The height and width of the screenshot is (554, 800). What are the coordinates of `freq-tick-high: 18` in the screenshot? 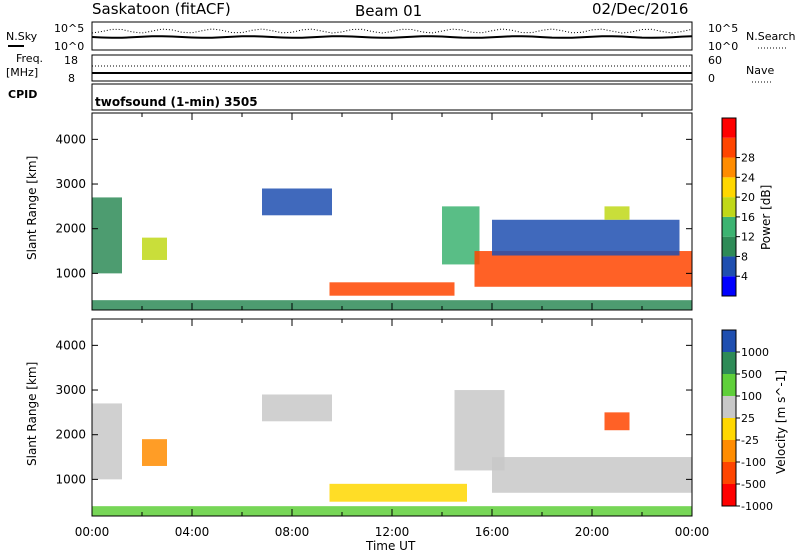 It's located at (71, 60).